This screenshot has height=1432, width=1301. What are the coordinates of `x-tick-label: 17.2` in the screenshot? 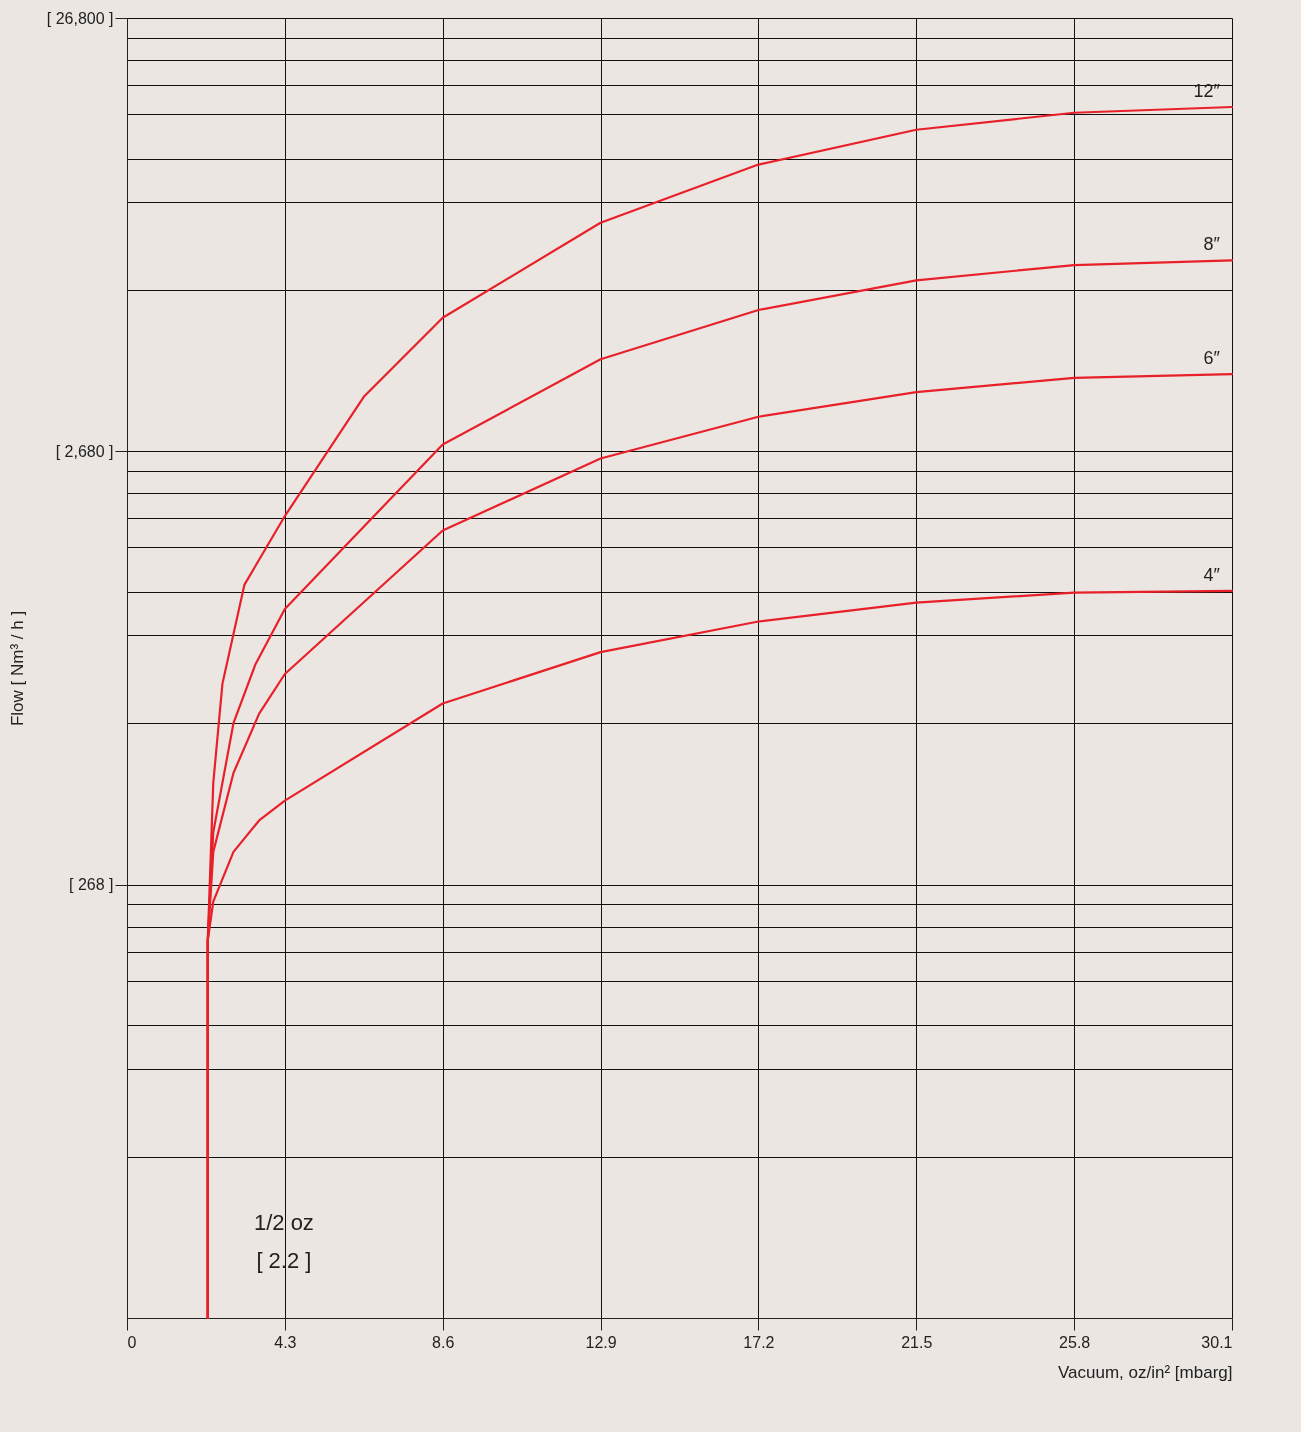 It's located at (759, 1342).